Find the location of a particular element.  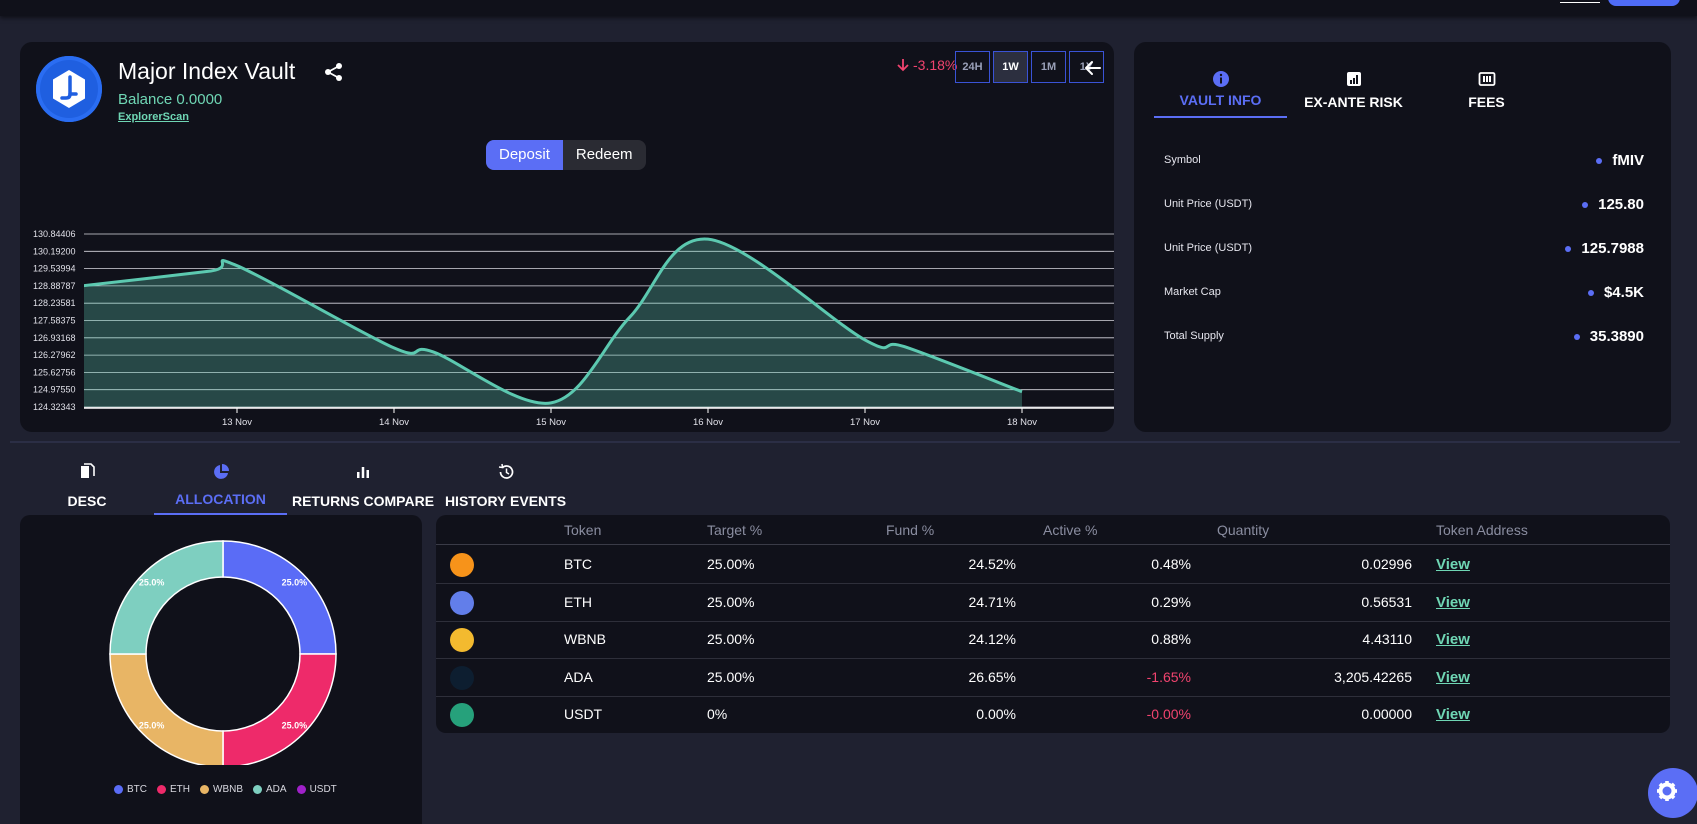

donut-slice-wbnb is located at coordinates (166, 709).